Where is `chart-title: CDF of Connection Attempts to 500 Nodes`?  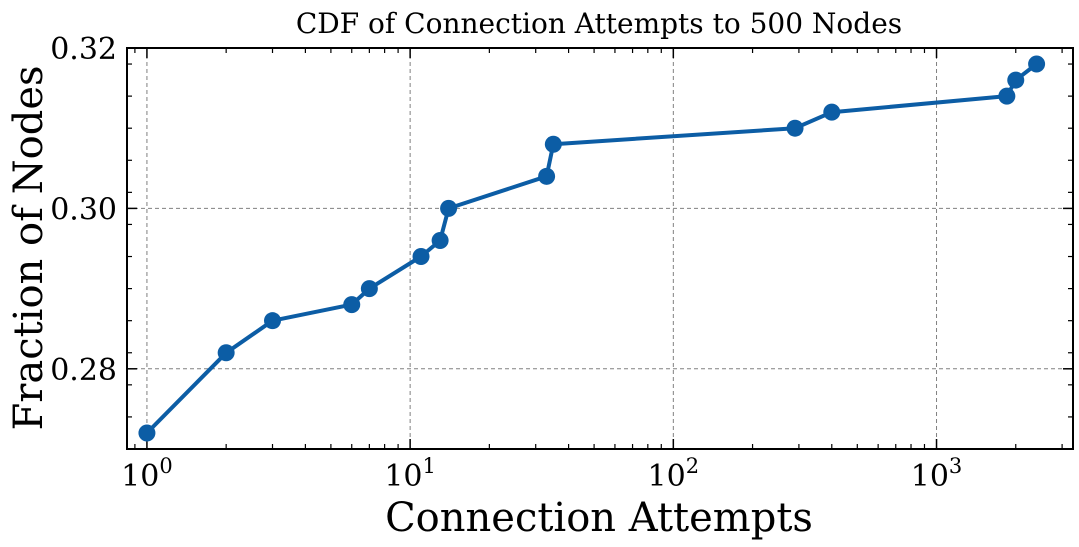 chart-title: CDF of Connection Attempts to 500 Nodes is located at coordinates (599, 23).